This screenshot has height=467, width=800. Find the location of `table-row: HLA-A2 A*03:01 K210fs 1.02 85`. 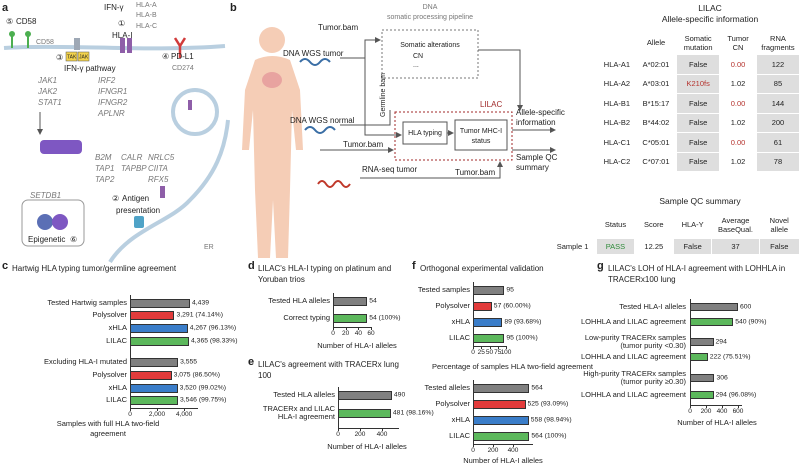

table-row: HLA-A2 A*03:01 K210fs 1.02 85 is located at coordinates (699, 83).